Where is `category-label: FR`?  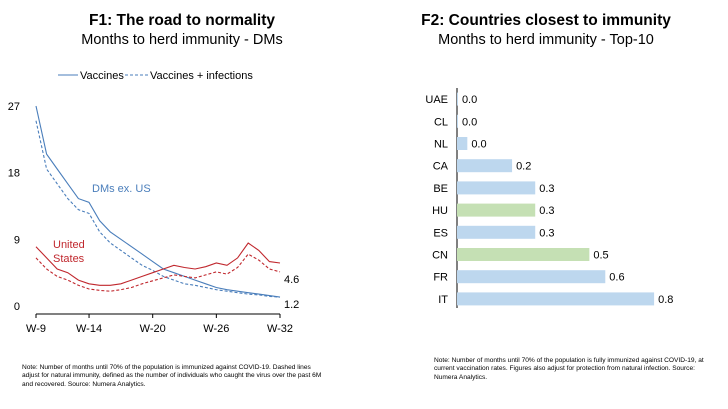 category-label: FR is located at coordinates (440, 278).